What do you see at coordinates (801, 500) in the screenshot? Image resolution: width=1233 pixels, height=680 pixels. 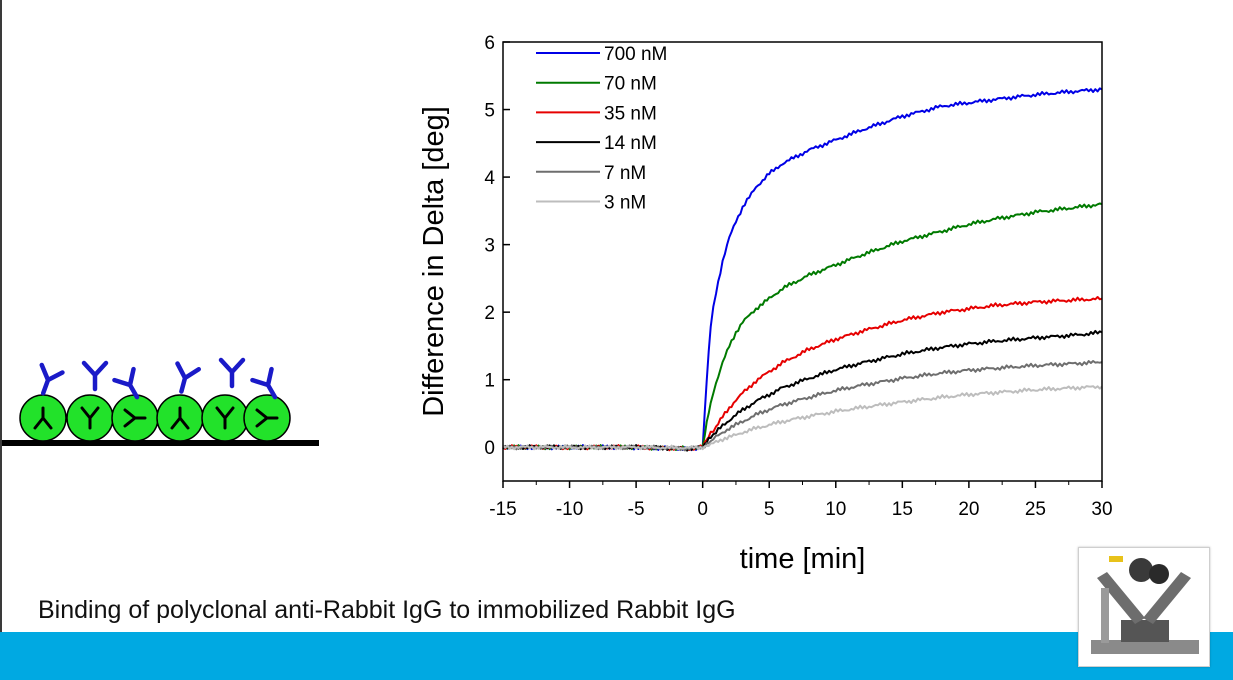 I see `x-axis-ticks: -15 -10 -5 0 5 10 15 20 25 30` at bounding box center [801, 500].